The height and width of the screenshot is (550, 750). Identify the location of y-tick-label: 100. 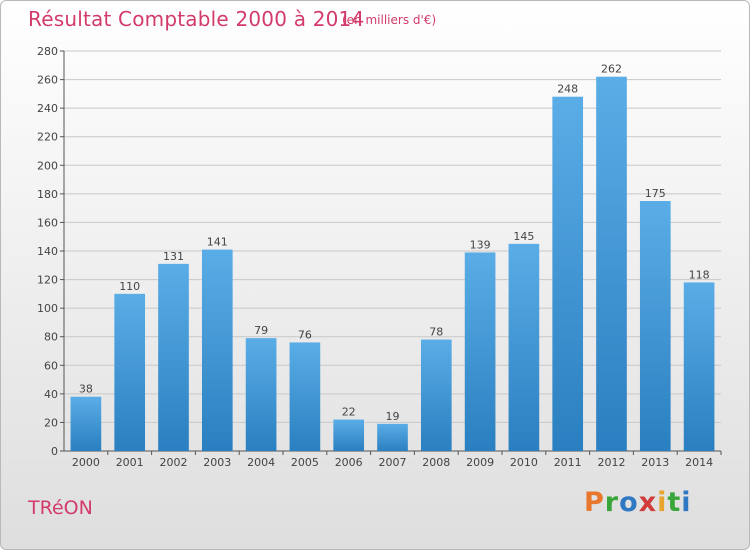
(47, 308).